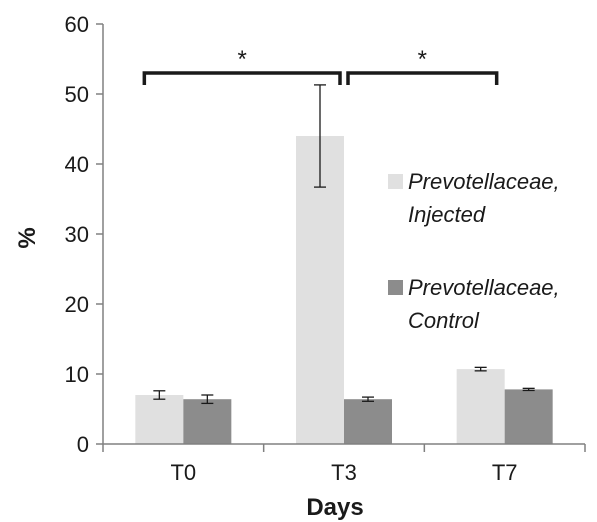 The width and height of the screenshot is (597, 522). Describe the element at coordinates (484, 198) in the screenshot. I see `legend-label: Prevotellaceae, Injected` at that location.